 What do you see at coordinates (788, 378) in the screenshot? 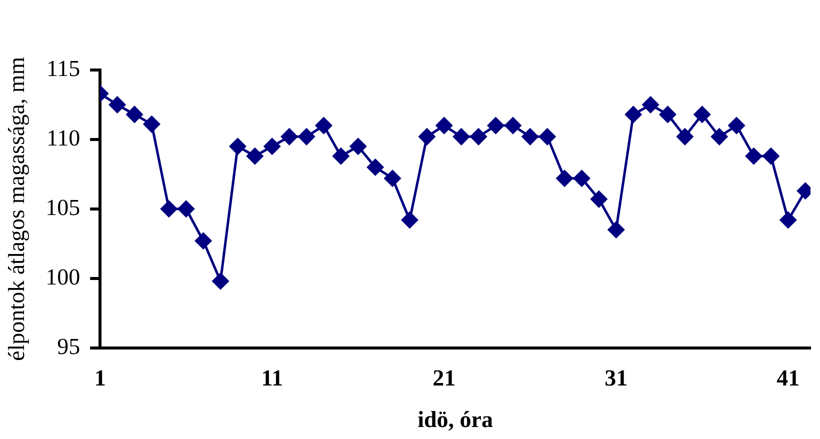
I see `x-tick-label: 41` at bounding box center [788, 378].